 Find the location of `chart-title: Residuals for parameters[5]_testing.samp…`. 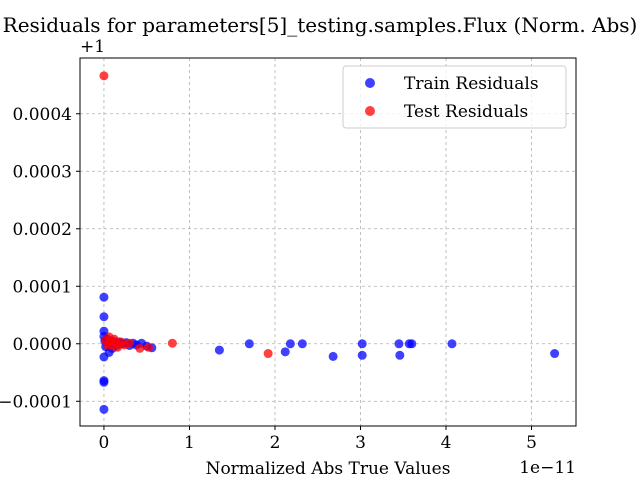

chart-title: Residuals for parameters[5]_testing.samp… is located at coordinates (320, 25).